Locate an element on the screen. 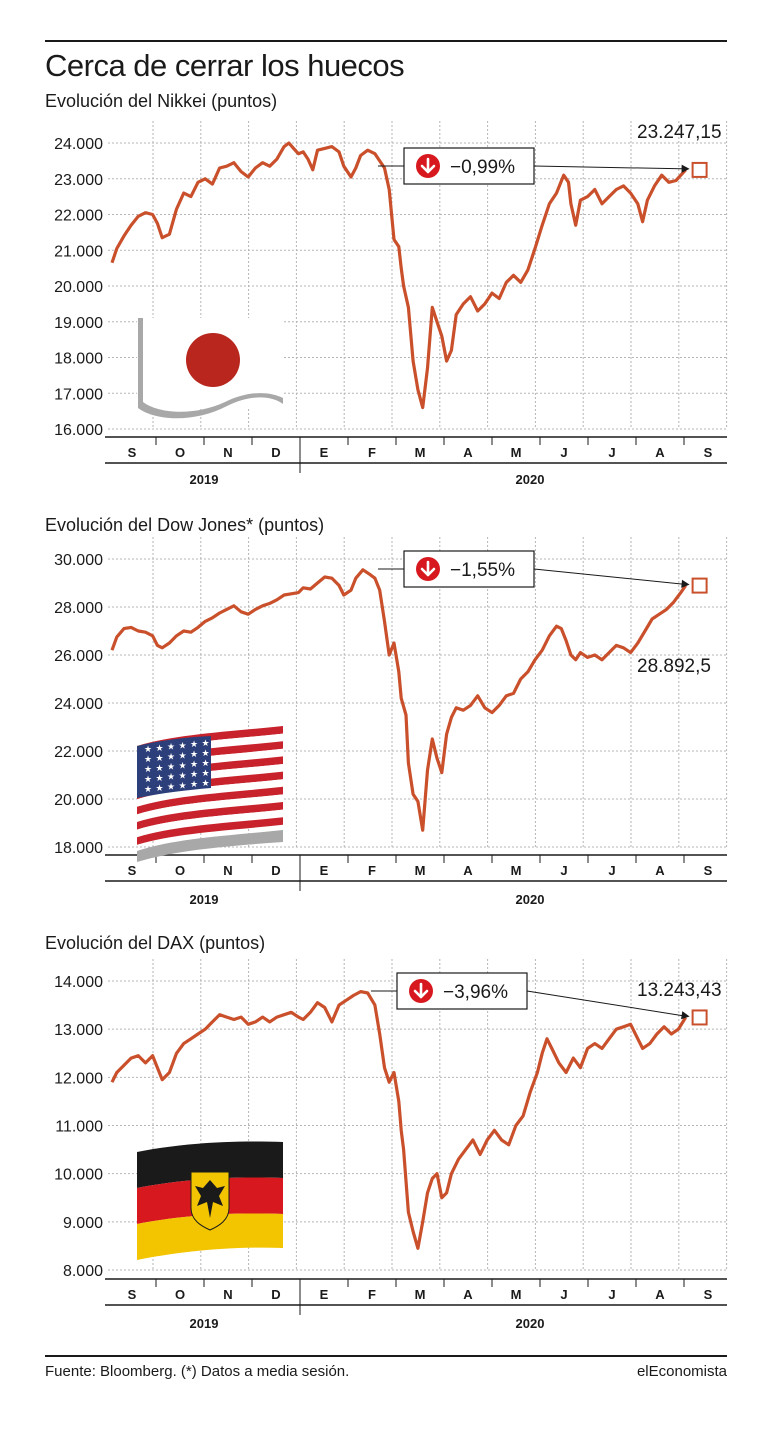 This screenshot has height=1430, width=770. y-tick-label: 20.000 is located at coordinates (78, 287).